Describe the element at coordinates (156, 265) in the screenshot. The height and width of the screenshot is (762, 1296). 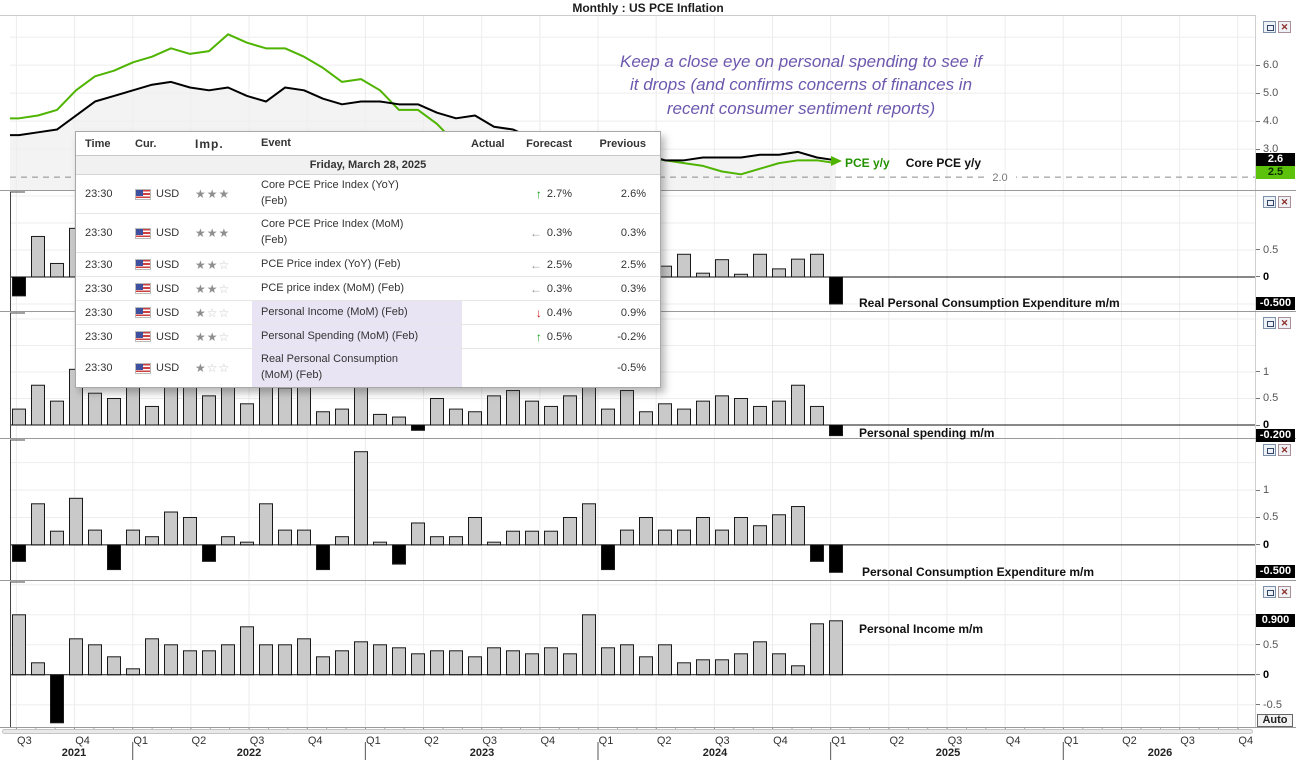
I see `event-currency: USD` at that location.